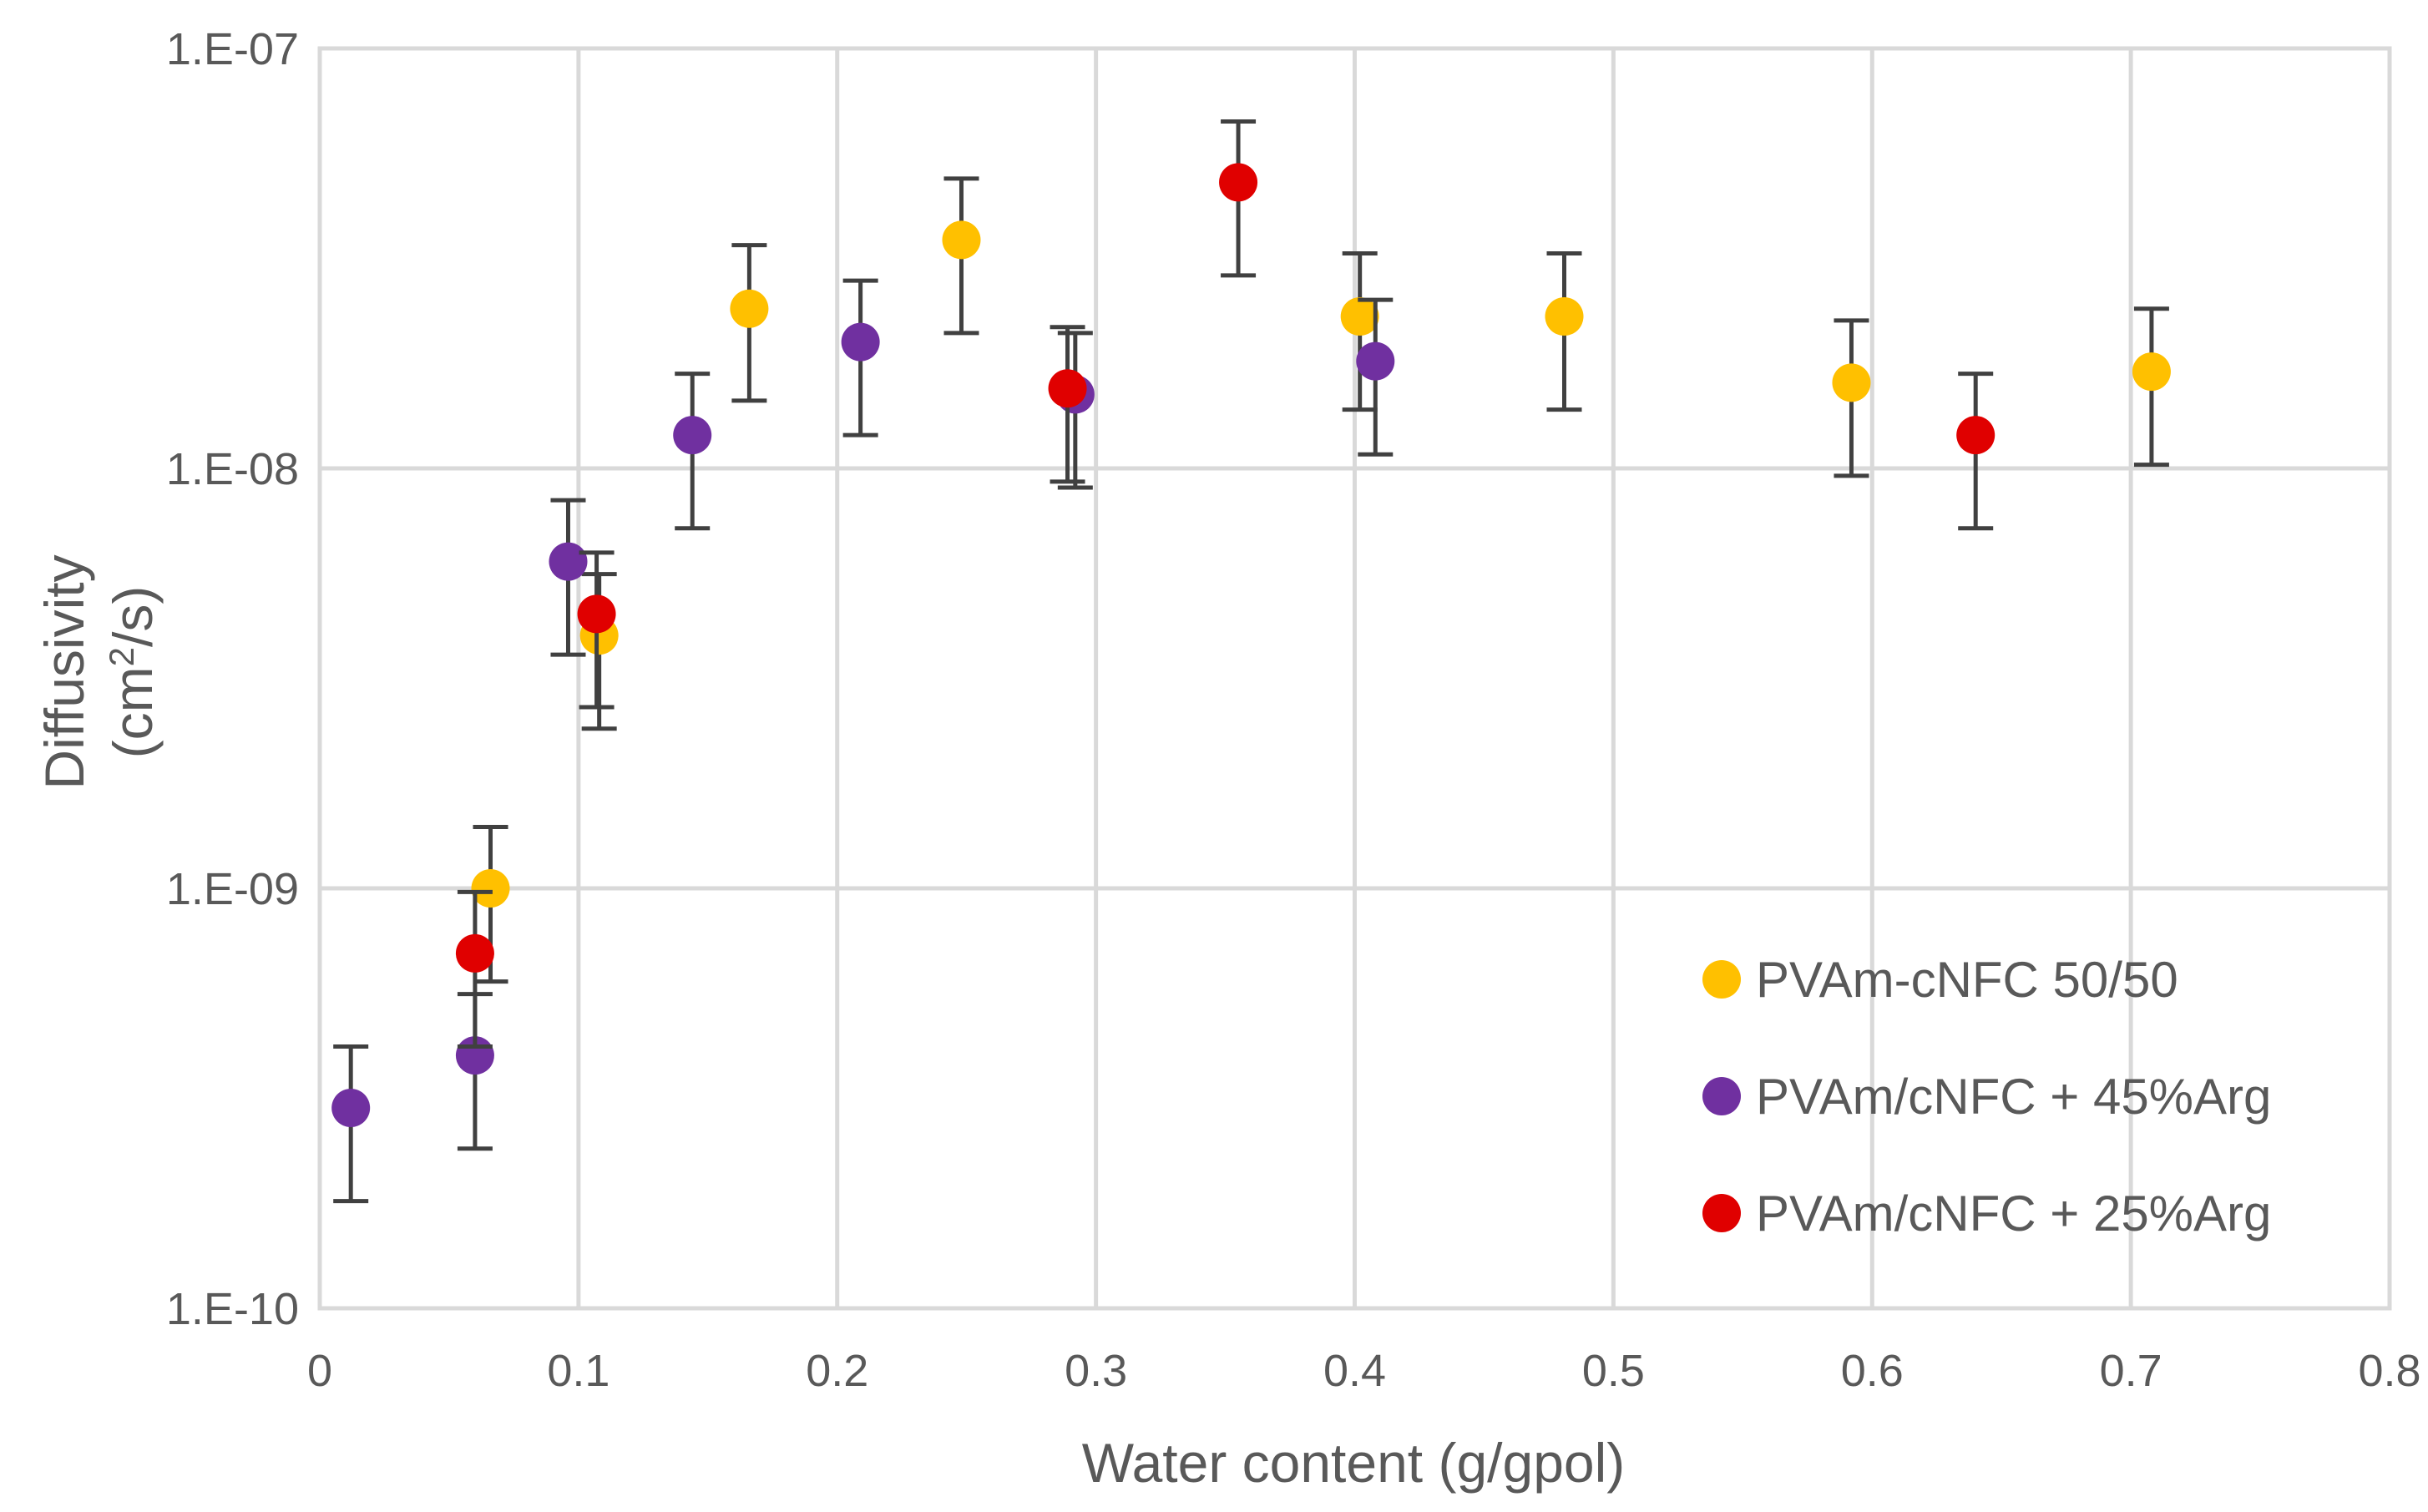 This screenshot has height=1512, width=2428. I want to click on y-tick-label: 1.E-10, so click(232, 1309).